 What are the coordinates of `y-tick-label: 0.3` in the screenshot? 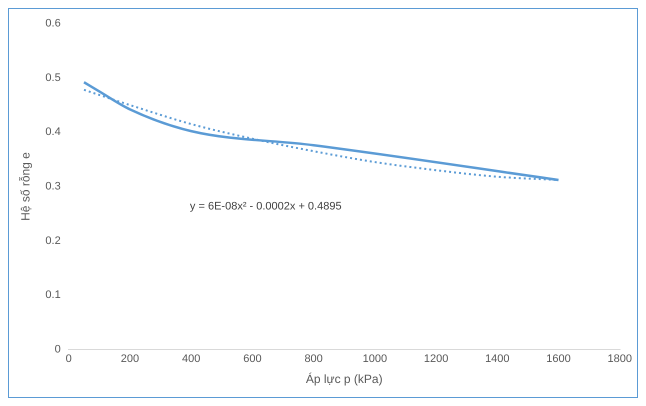 It's located at (53, 186).